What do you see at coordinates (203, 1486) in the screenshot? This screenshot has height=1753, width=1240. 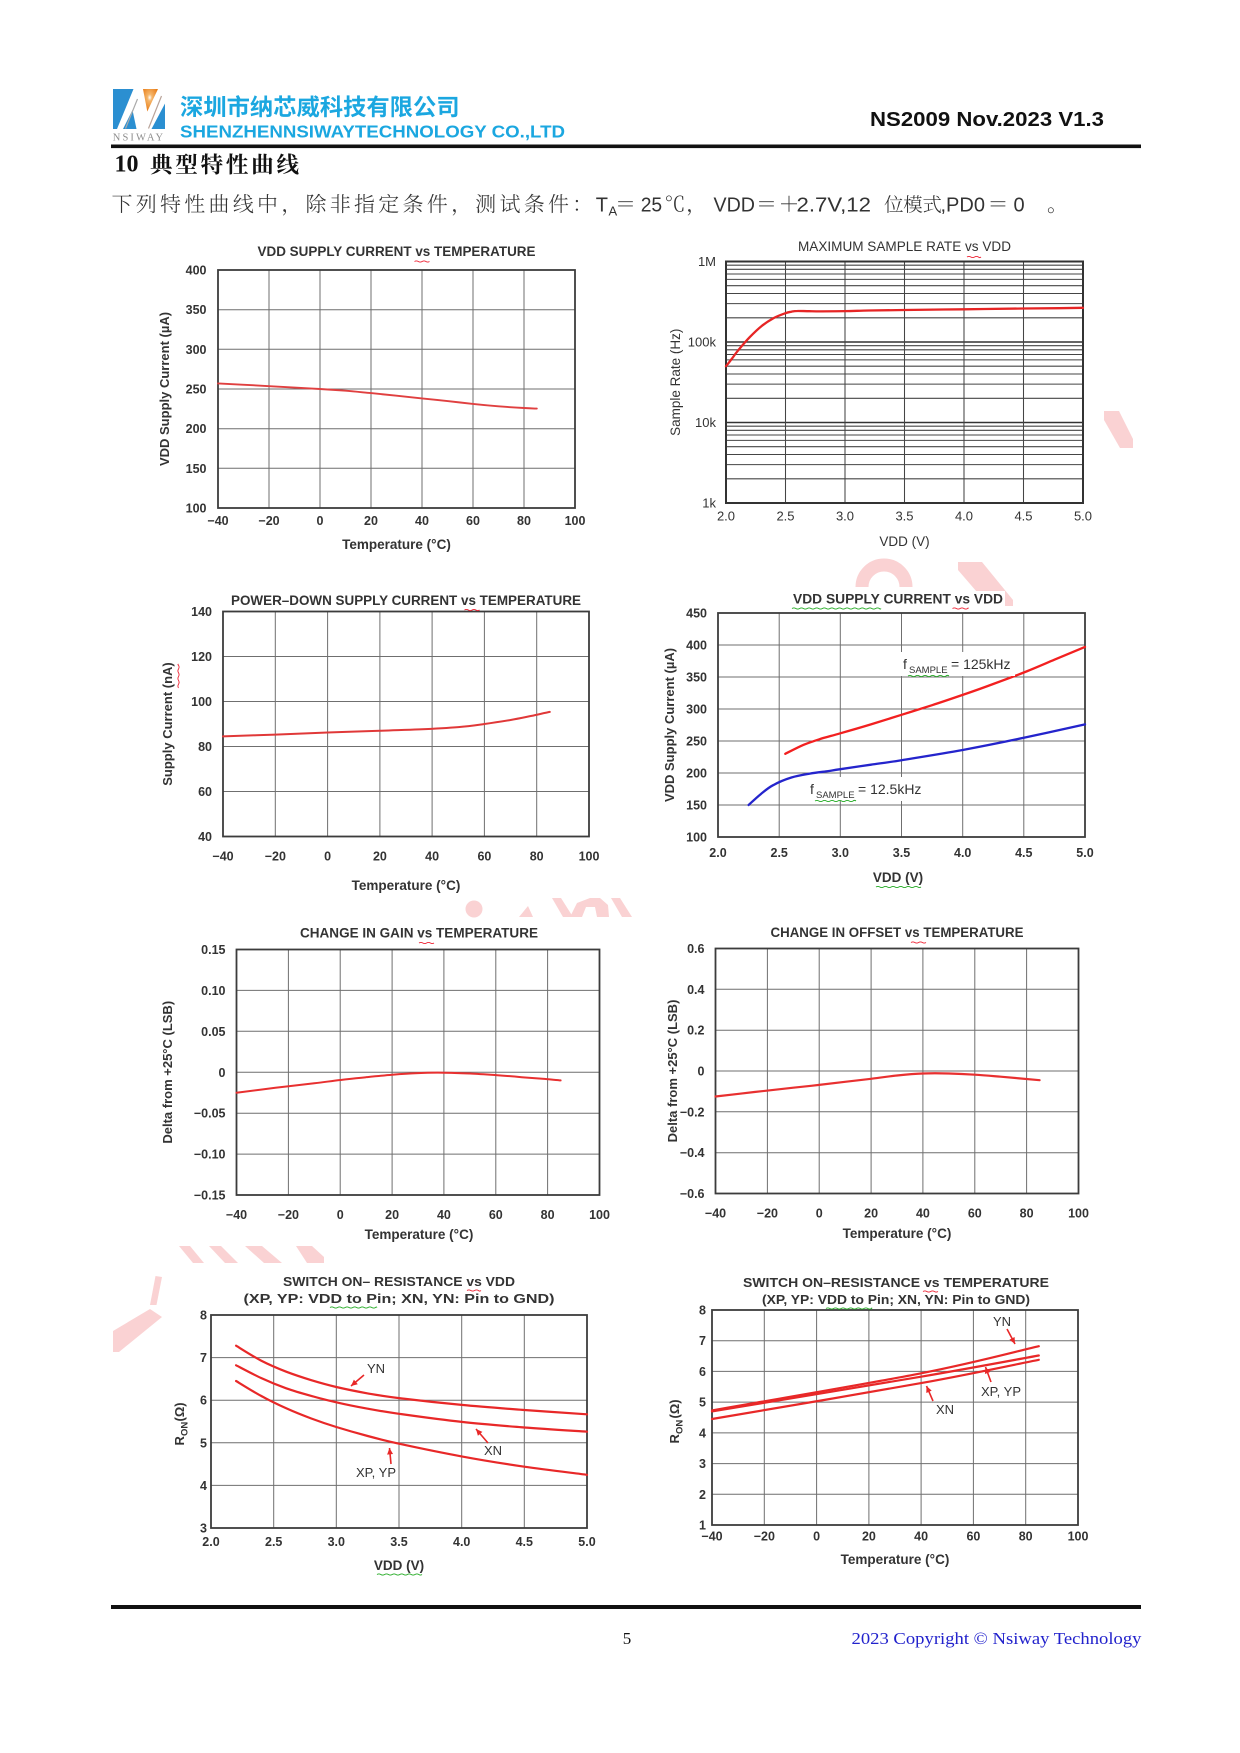 I see `svg-text: 4` at bounding box center [203, 1486].